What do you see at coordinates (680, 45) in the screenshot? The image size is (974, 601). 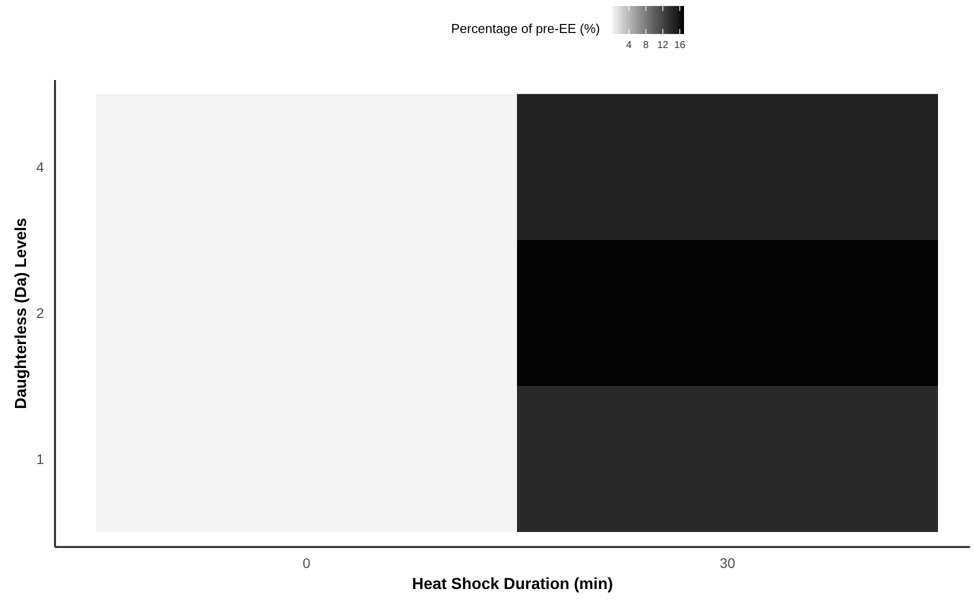 I see `color-bar-label: 16` at bounding box center [680, 45].